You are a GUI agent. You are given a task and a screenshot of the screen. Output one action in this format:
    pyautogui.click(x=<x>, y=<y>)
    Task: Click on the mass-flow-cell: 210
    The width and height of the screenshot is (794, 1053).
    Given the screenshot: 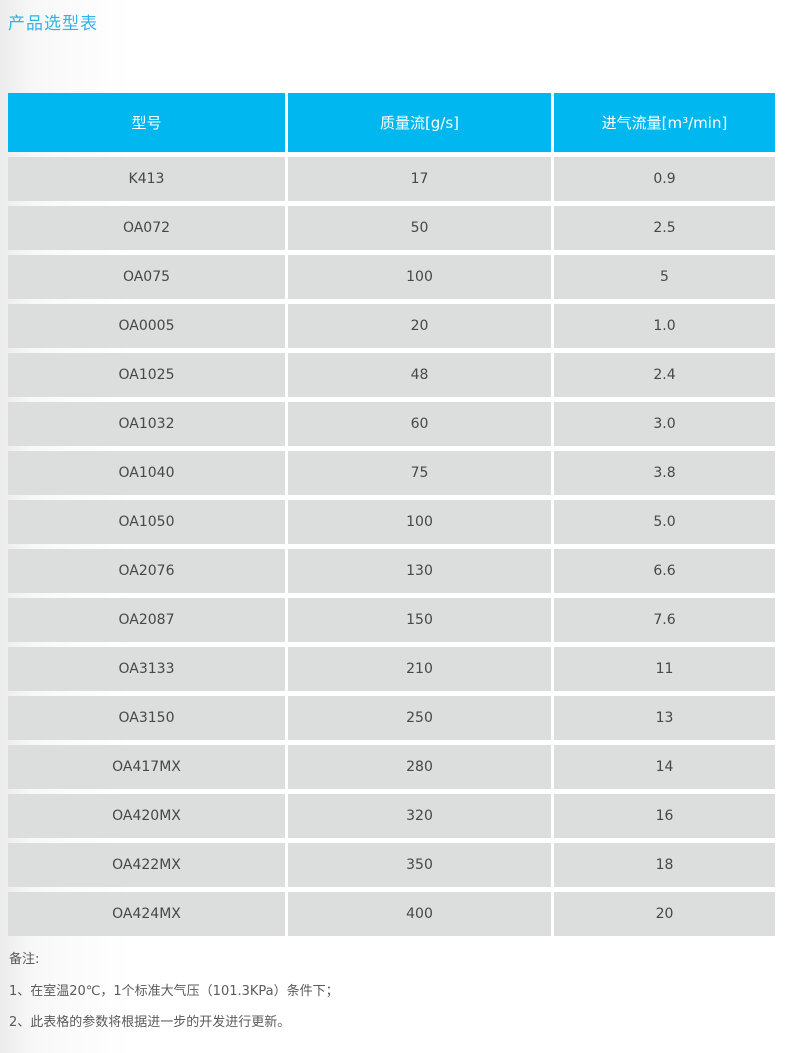 What is the action you would take?
    pyautogui.click(x=419, y=669)
    